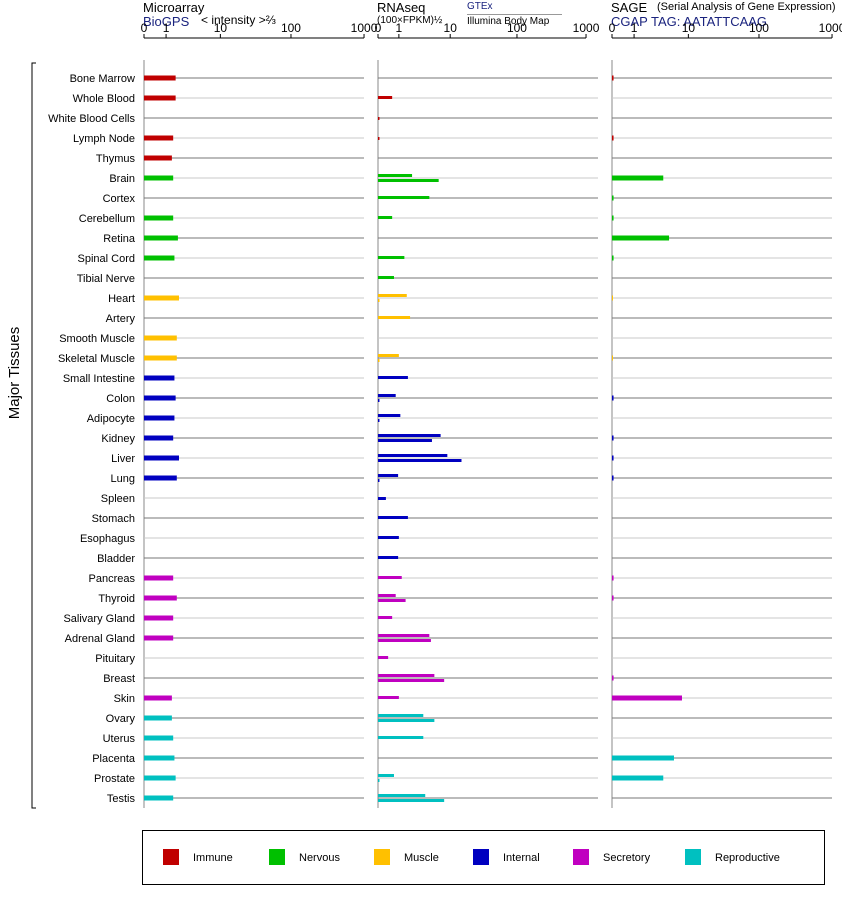 The width and height of the screenshot is (842, 900). I want to click on tissue-label: Breast, so click(119, 679).